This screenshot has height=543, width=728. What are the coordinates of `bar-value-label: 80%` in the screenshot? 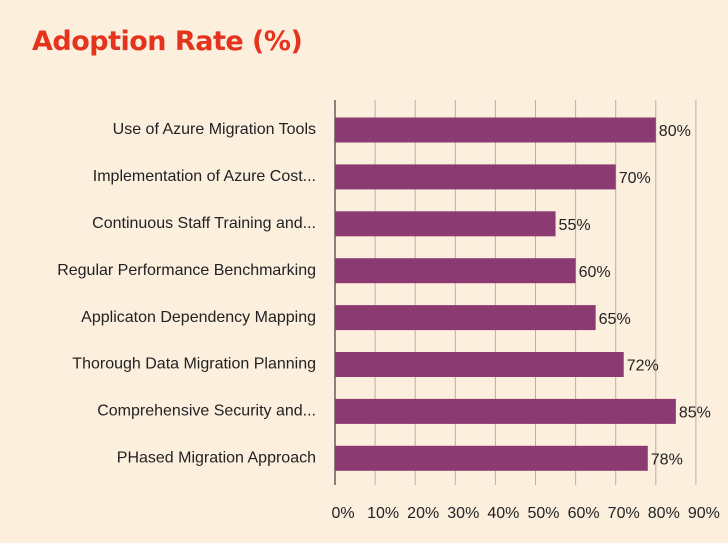 It's located at (675, 131).